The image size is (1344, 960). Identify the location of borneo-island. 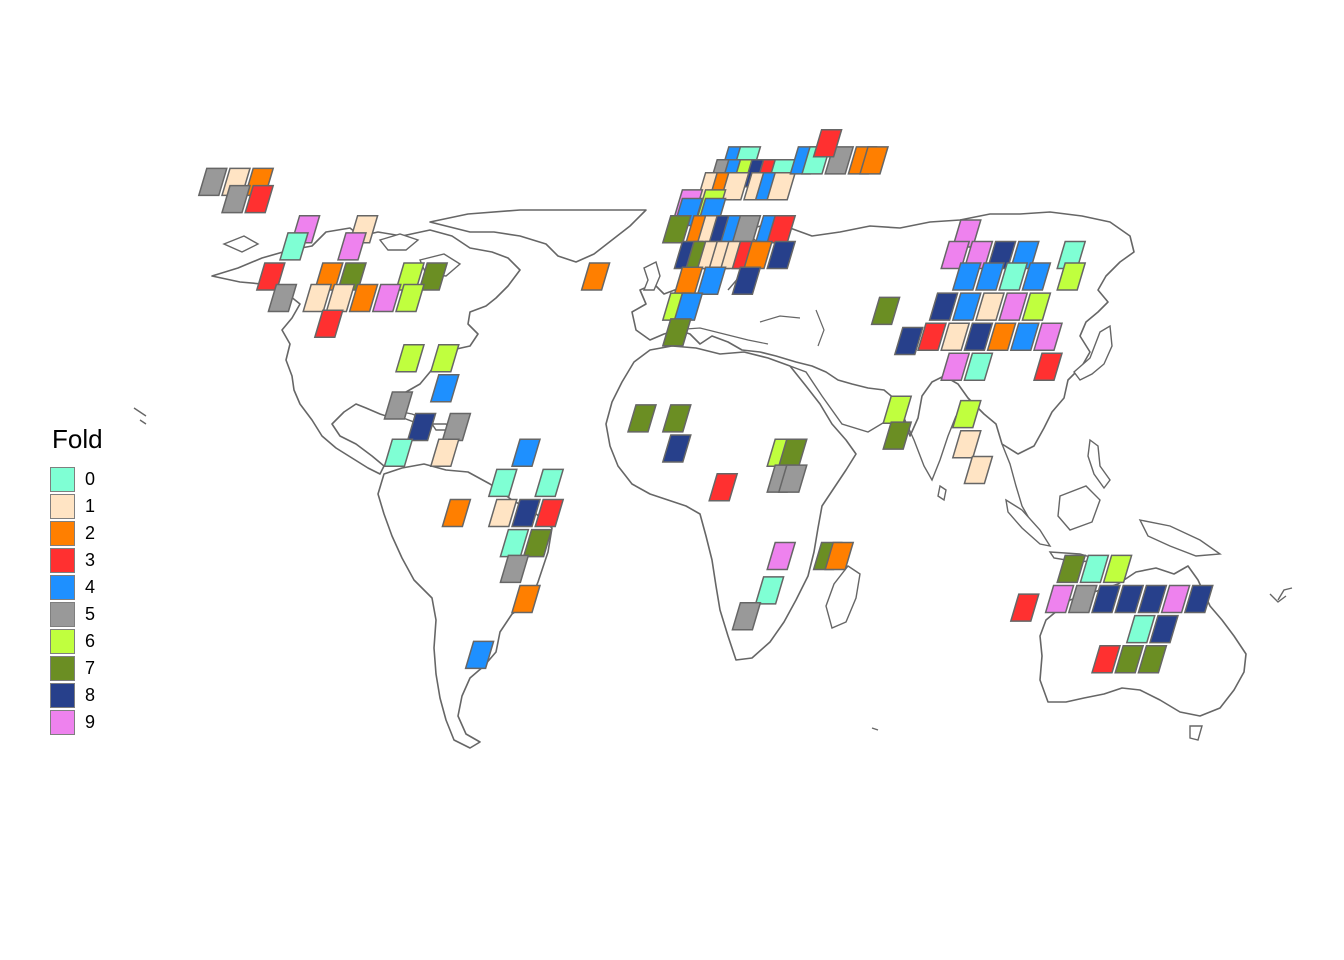
(1079, 508).